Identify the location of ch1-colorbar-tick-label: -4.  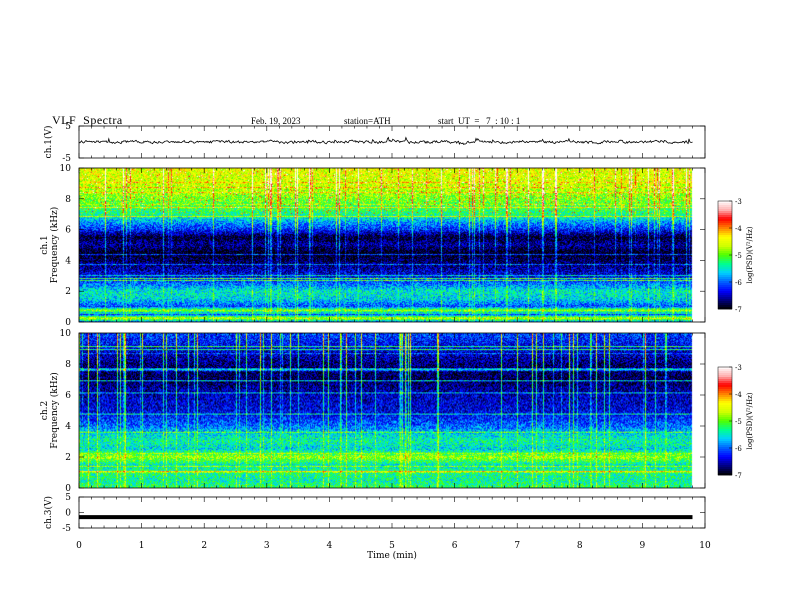
(738, 229).